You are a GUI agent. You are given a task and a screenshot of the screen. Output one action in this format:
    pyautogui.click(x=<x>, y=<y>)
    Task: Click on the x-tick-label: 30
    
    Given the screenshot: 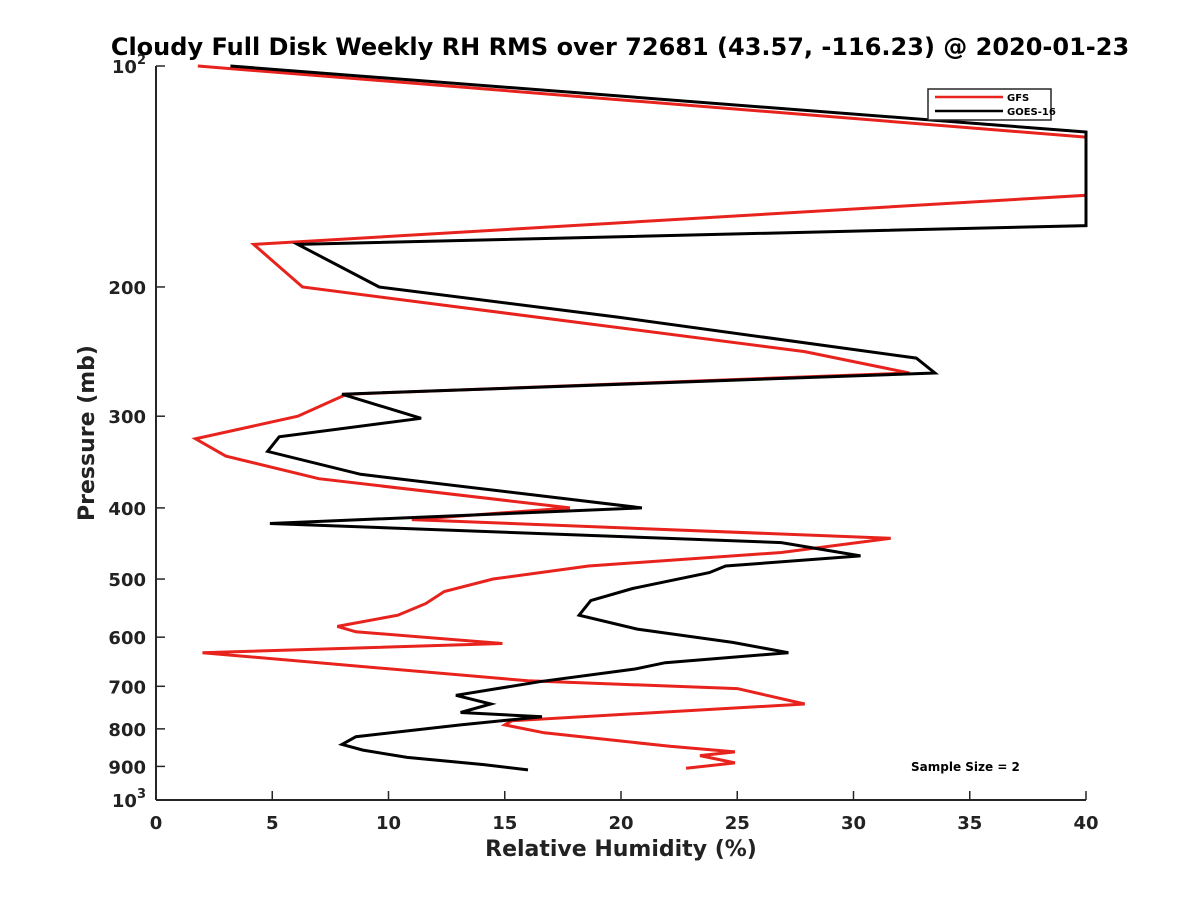 What is the action you would take?
    pyautogui.click(x=853, y=823)
    